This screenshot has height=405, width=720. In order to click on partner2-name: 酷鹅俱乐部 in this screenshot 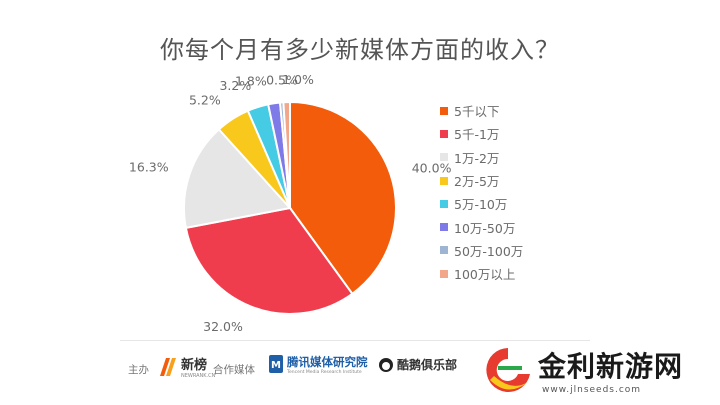, I will do `click(427, 365)`.